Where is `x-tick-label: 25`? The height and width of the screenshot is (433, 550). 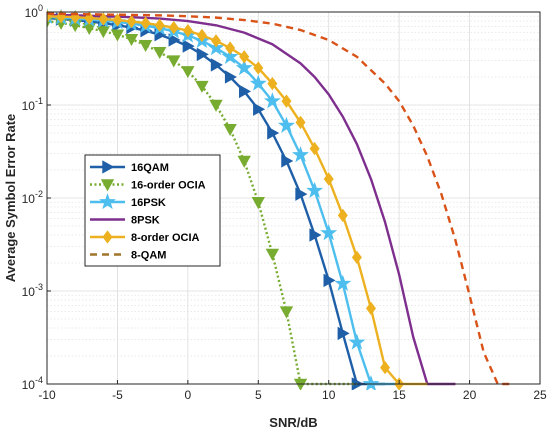 x-tick-label: 25 is located at coordinates (540, 395).